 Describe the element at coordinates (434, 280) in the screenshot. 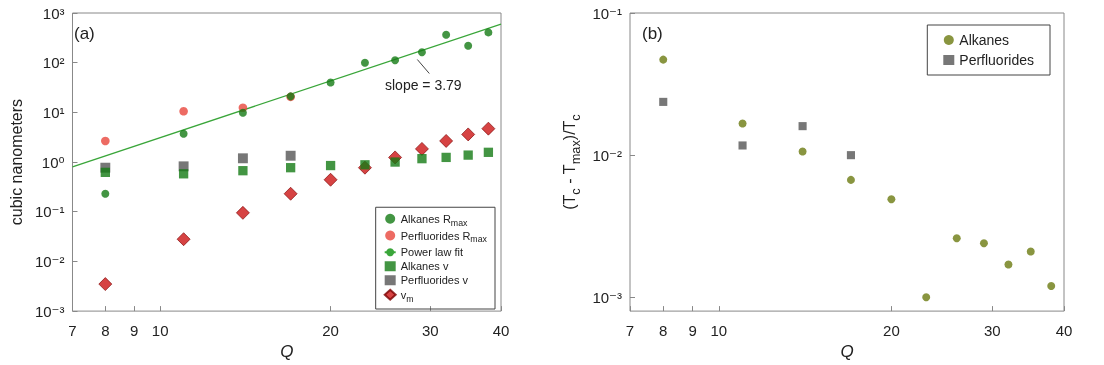

I see `legend-label: Perfluorides v` at that location.